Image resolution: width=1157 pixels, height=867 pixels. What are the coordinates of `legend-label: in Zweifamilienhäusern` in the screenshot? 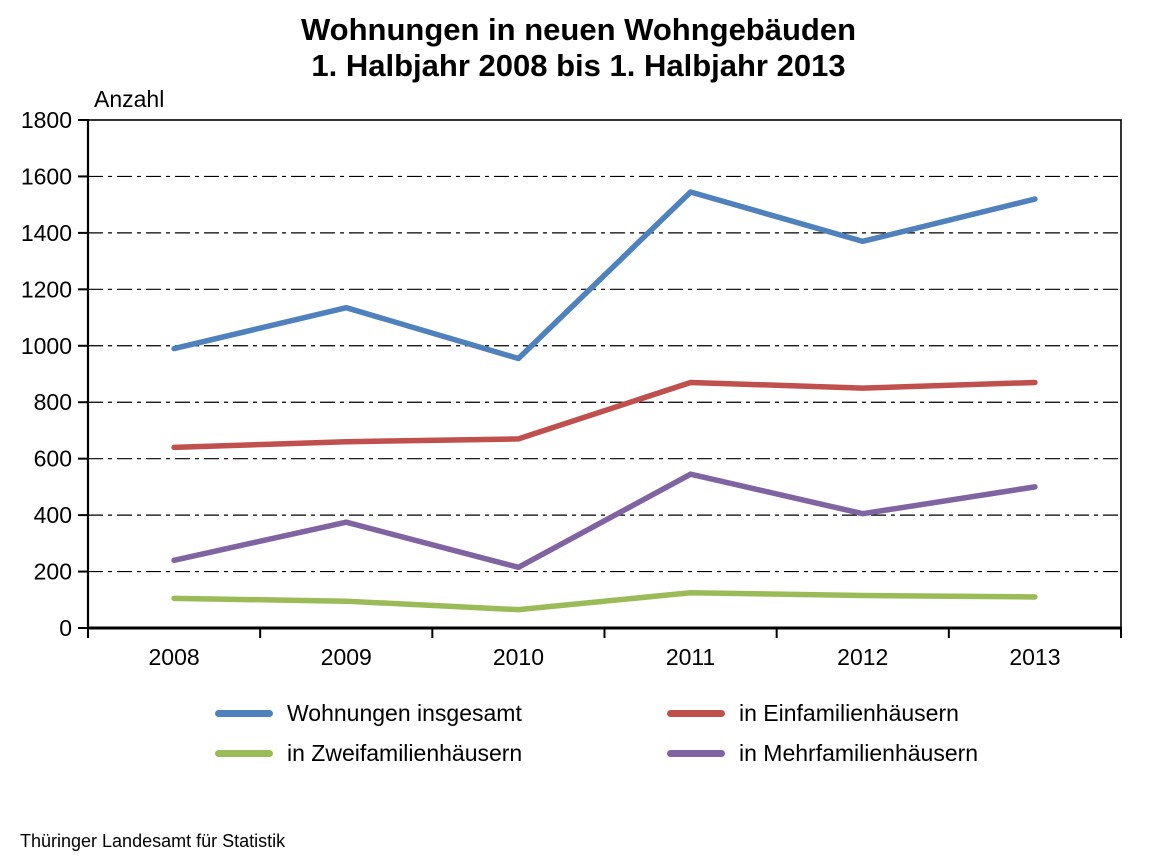 It's located at (405, 753).